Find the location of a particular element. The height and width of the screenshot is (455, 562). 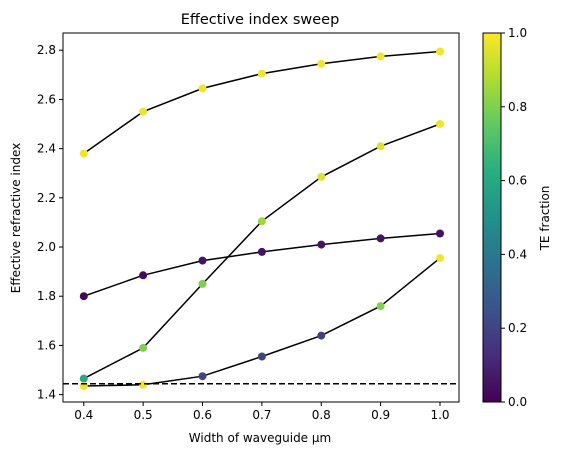

colorbar-tick-label: 0.4 is located at coordinates (517, 254).